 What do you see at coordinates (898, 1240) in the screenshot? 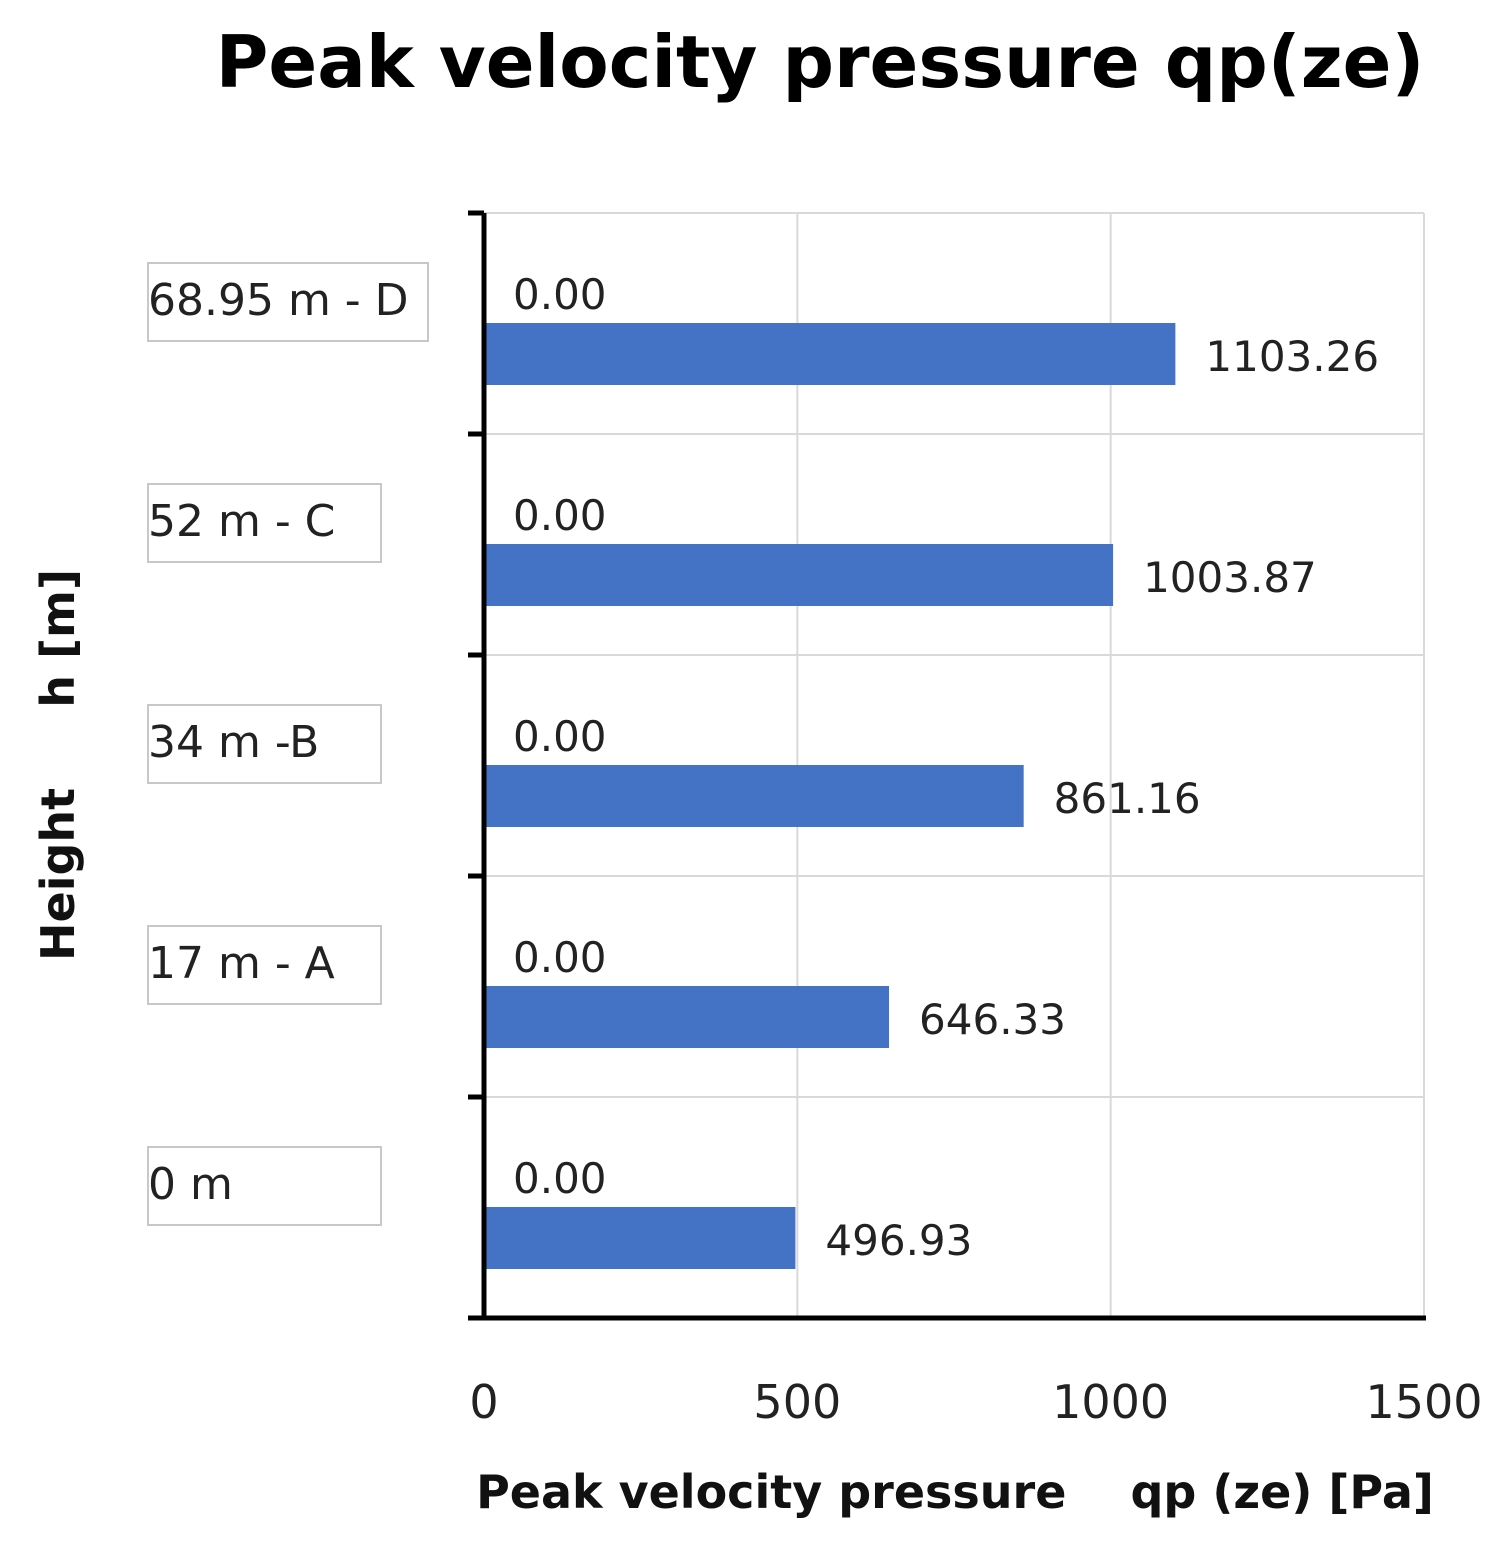
I see `data-label: 496.93` at bounding box center [898, 1240].